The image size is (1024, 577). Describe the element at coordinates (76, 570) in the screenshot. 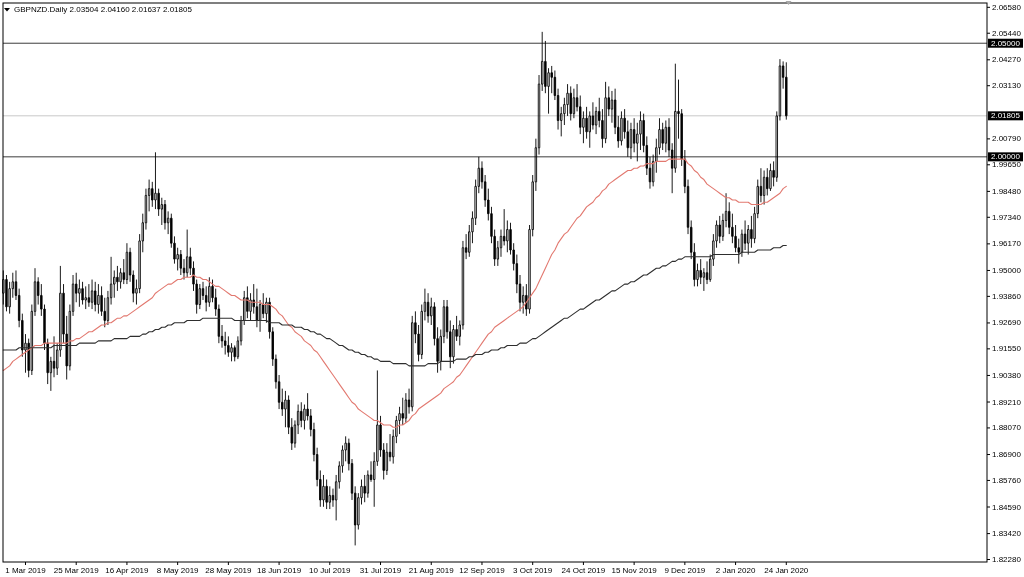

I see `x-tick-label: 25 Mar 2019` at that location.